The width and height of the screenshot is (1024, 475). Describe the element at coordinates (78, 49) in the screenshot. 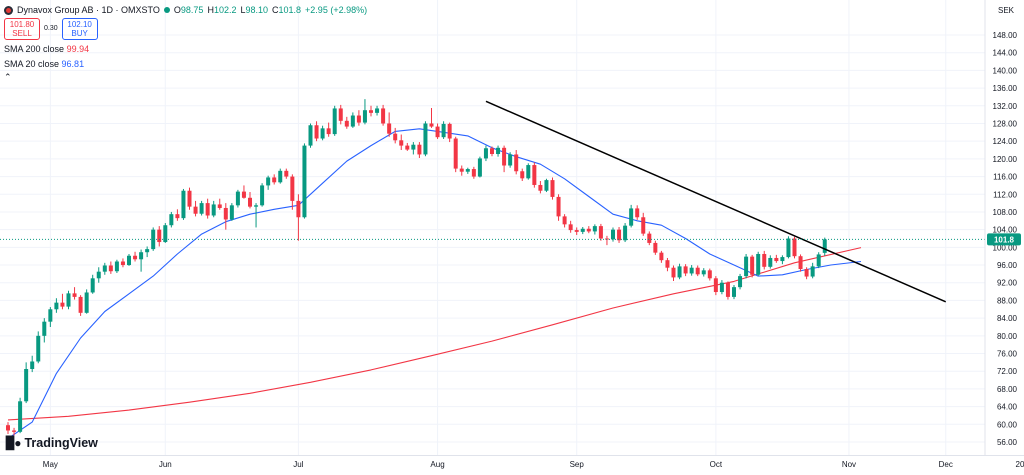

I see `sma200-value: 99.94` at that location.